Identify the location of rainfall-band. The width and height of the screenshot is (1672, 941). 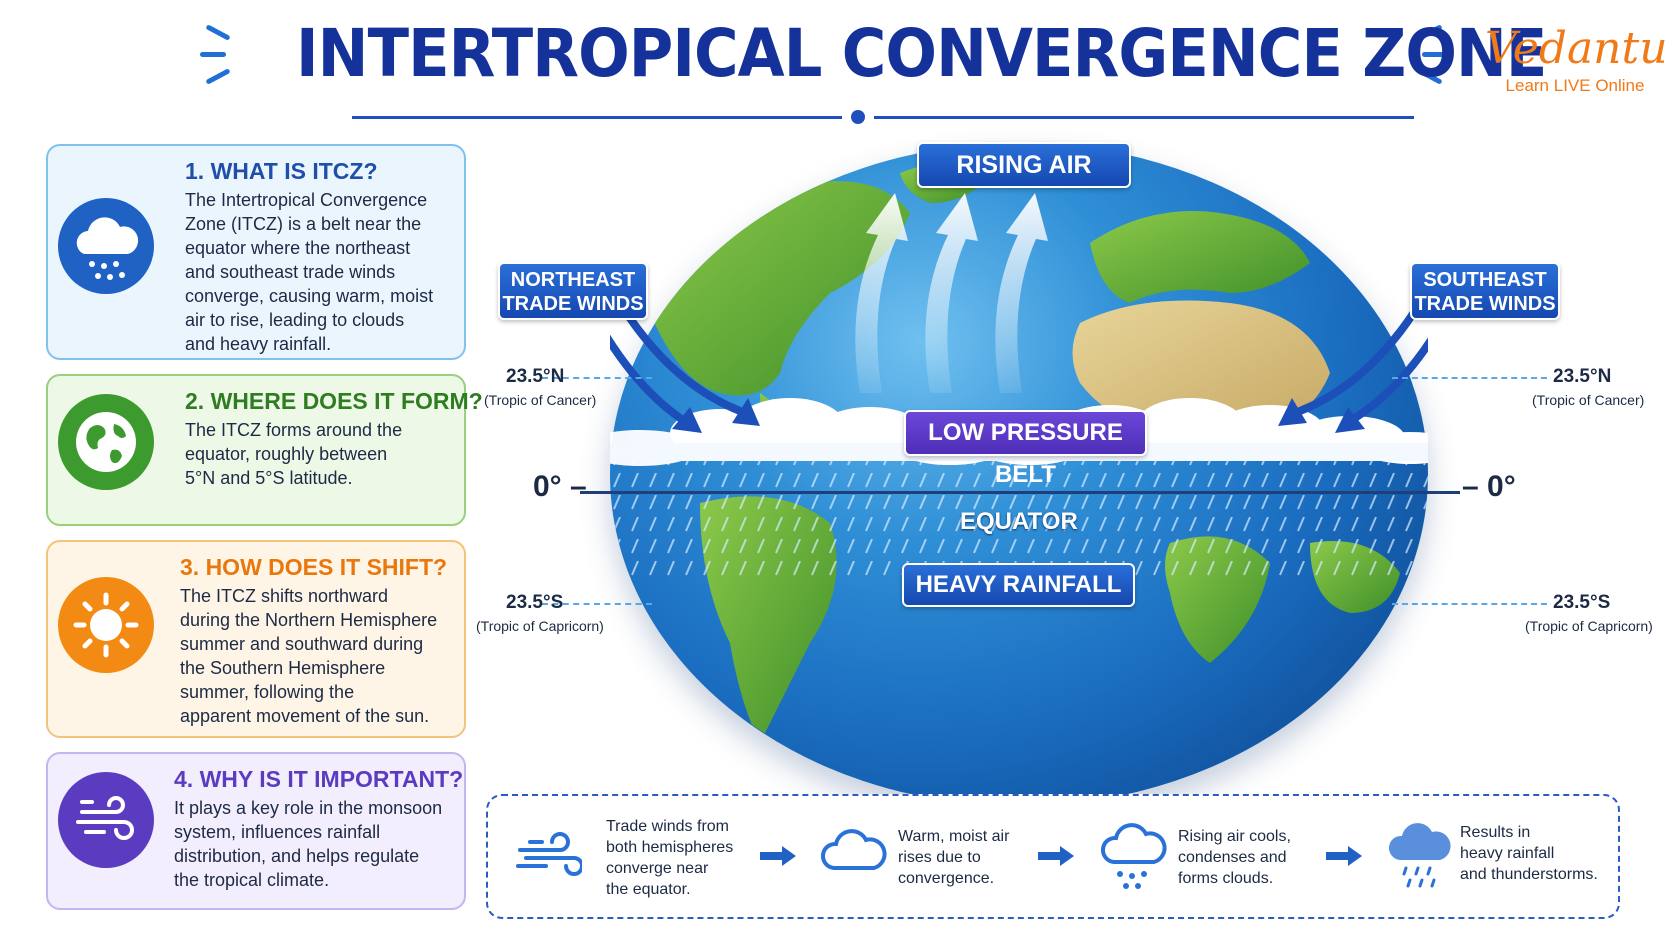
(1019, 521).